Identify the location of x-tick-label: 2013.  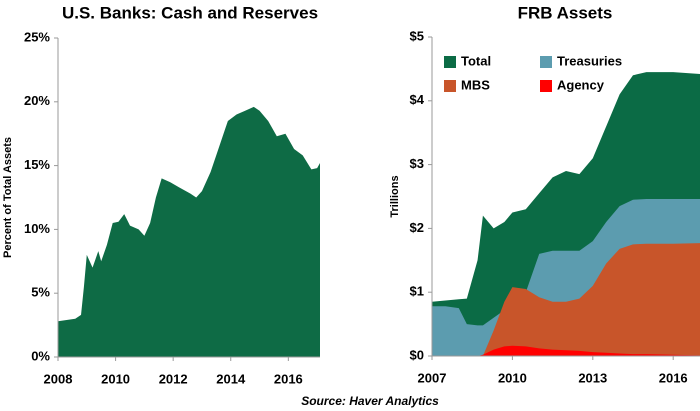
(592, 377).